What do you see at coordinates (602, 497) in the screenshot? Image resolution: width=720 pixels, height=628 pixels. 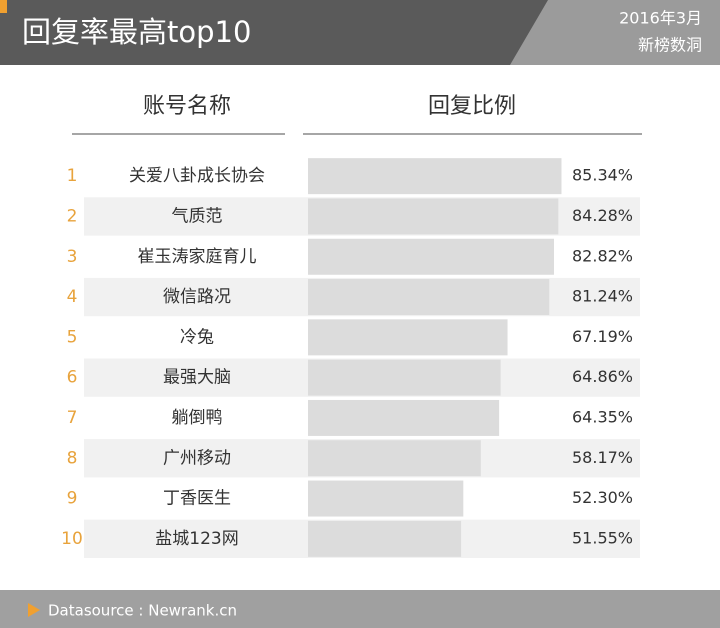 I see `value-label: 52.30%` at bounding box center [602, 497].